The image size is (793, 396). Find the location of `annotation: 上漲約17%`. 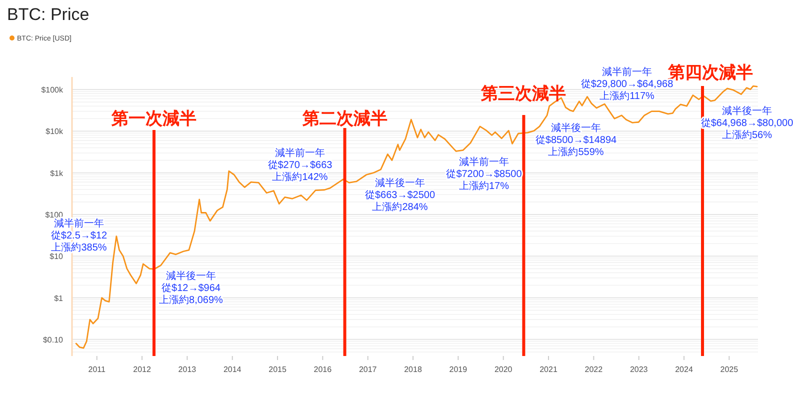

annotation: 上漲約17% is located at coordinates (484, 186).